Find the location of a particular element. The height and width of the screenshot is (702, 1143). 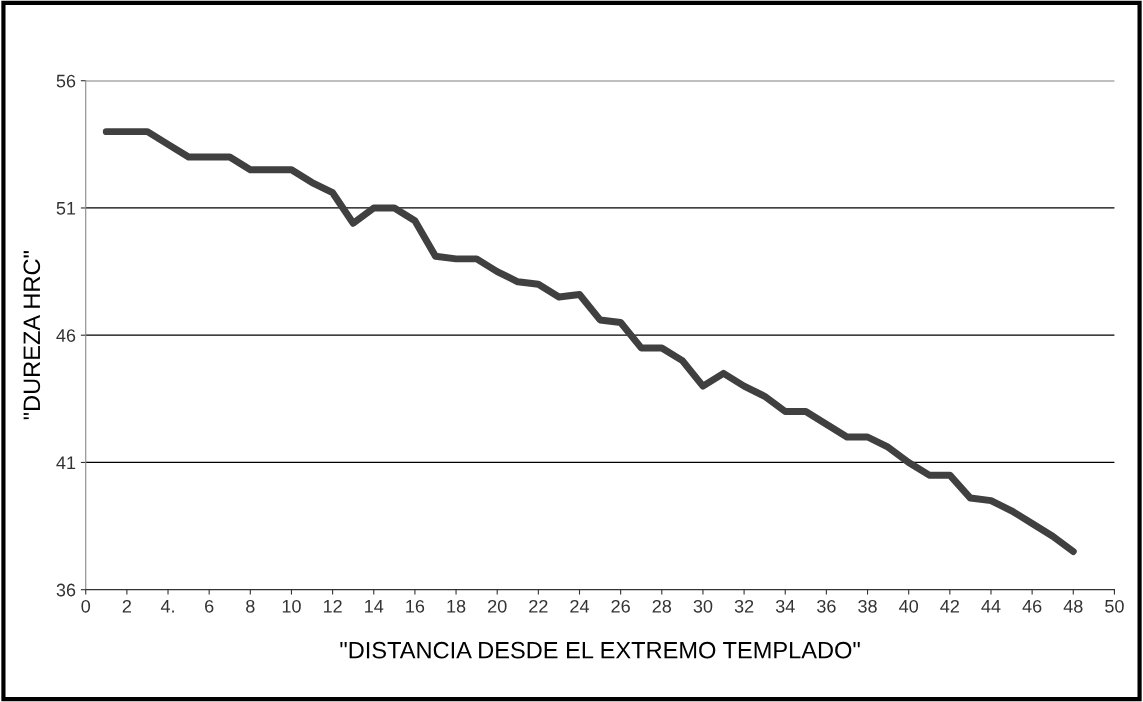

x-tick-label: 14 is located at coordinates (374, 606).